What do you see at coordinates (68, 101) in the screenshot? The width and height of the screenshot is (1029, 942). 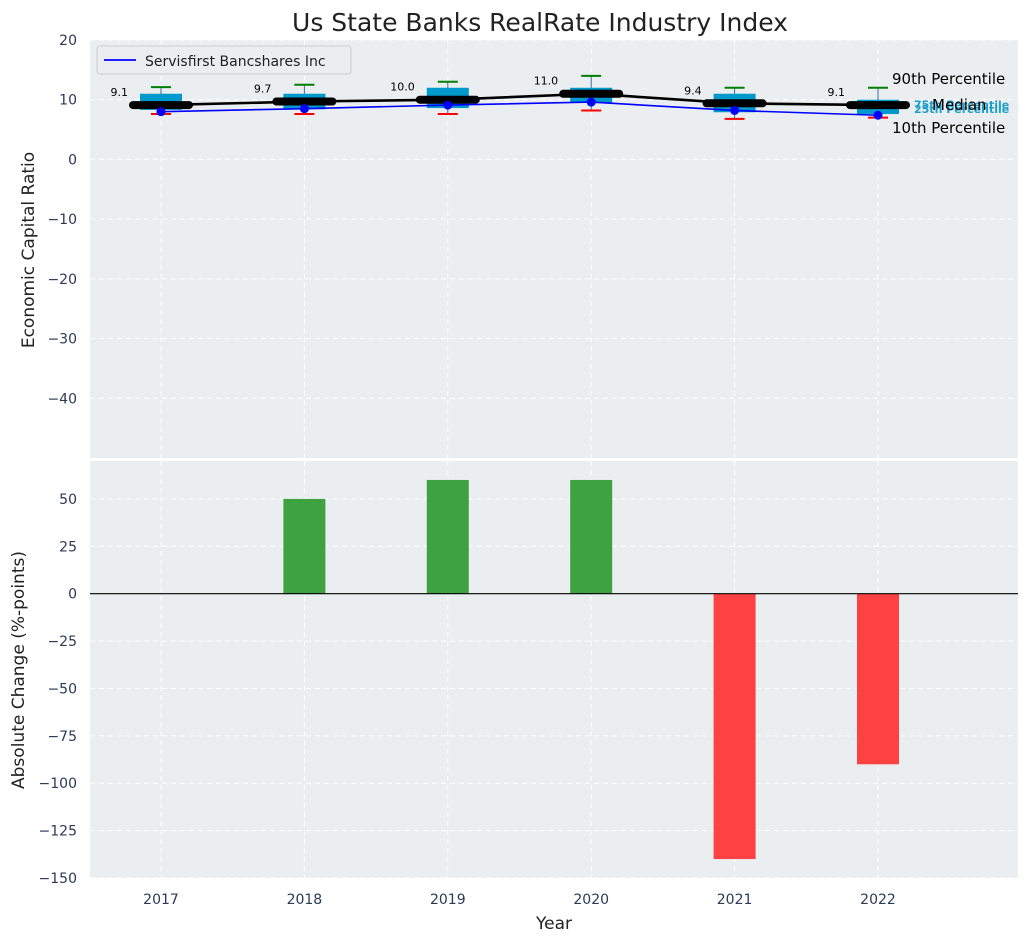 I see `top-y-tick-label: 10` at bounding box center [68, 101].